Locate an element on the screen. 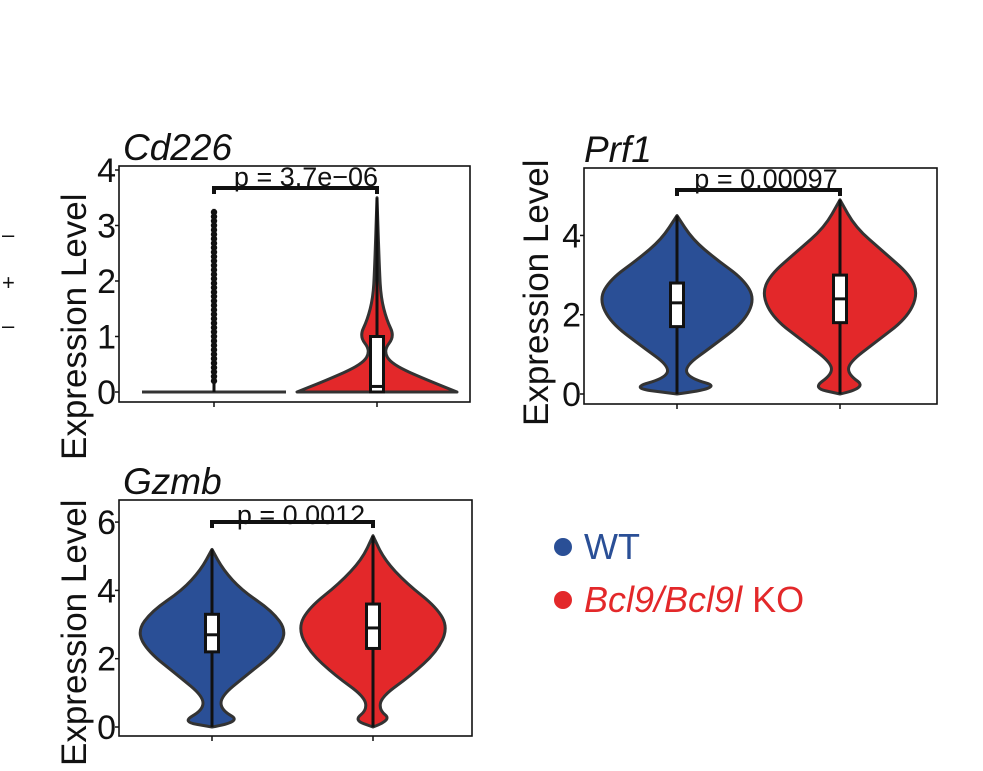 This screenshot has width=983, height=771. y-ticks: 0 2 4 6 is located at coordinates (108, 625).